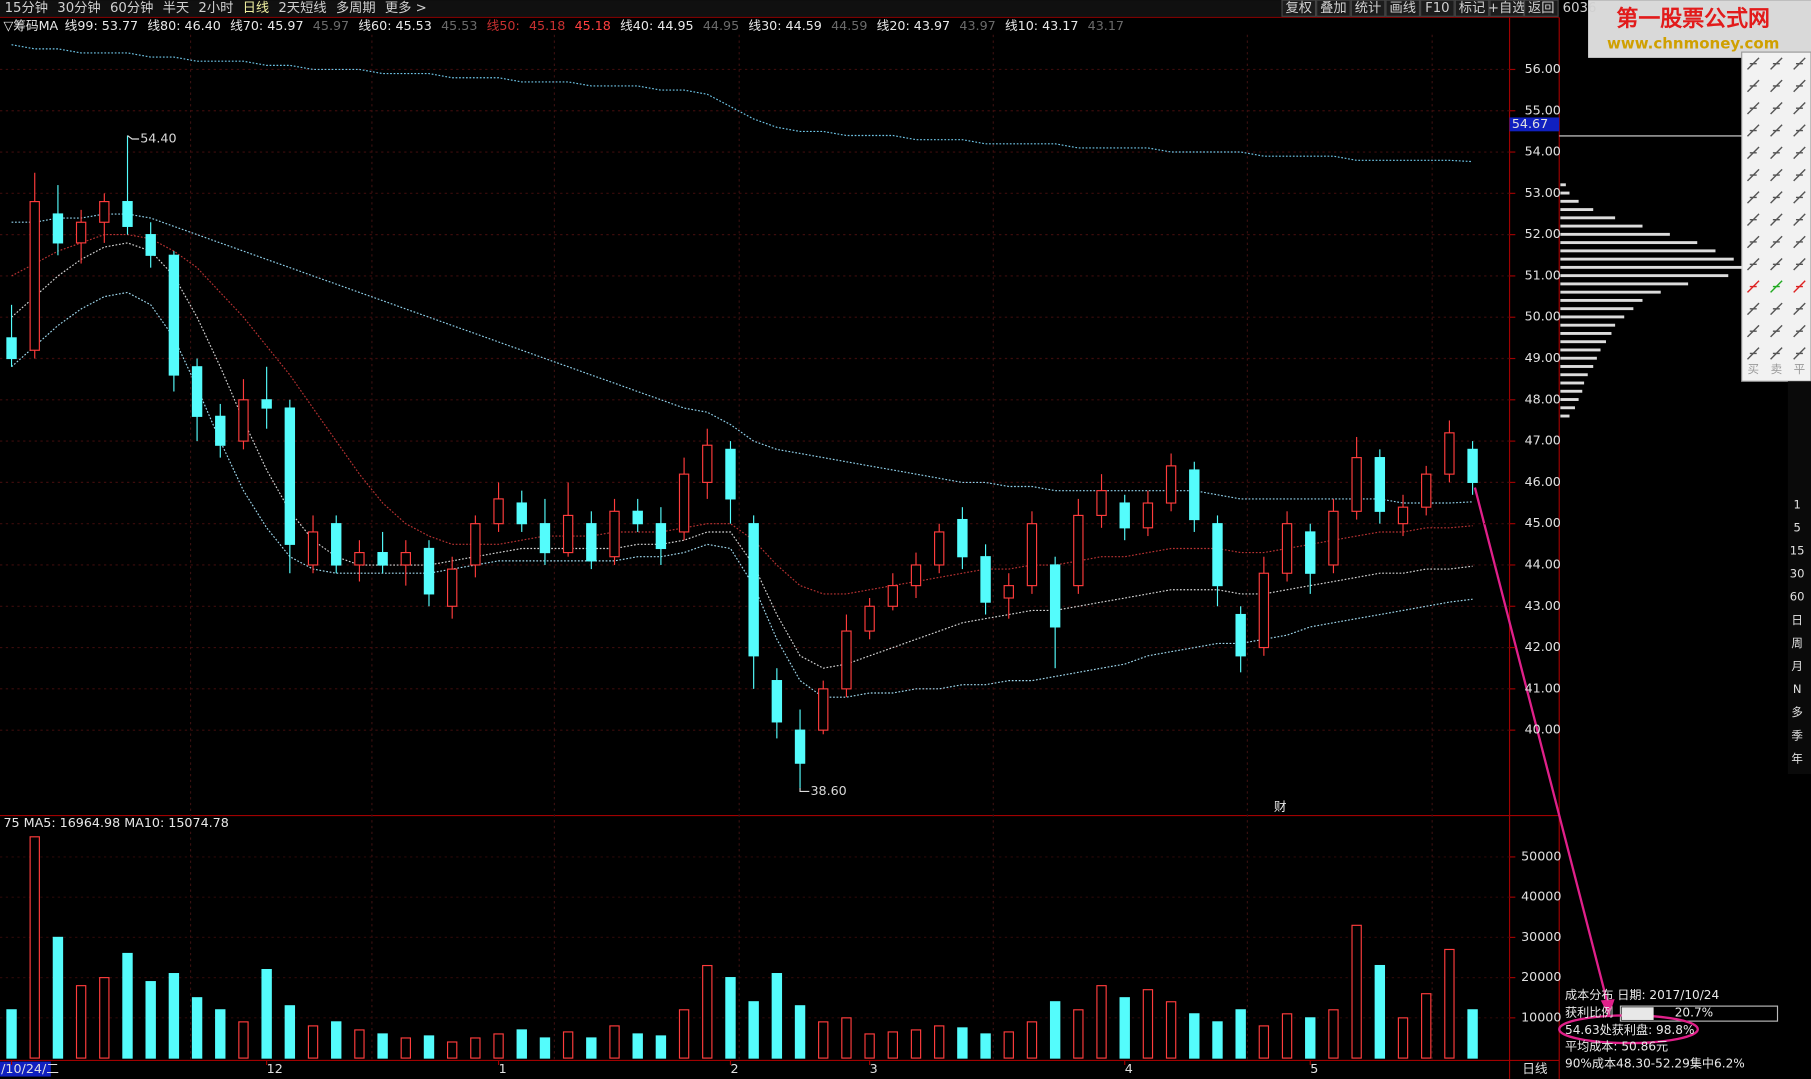 This screenshot has width=1811, height=1079. I want to click on period-button: 1, so click(1796, 504).